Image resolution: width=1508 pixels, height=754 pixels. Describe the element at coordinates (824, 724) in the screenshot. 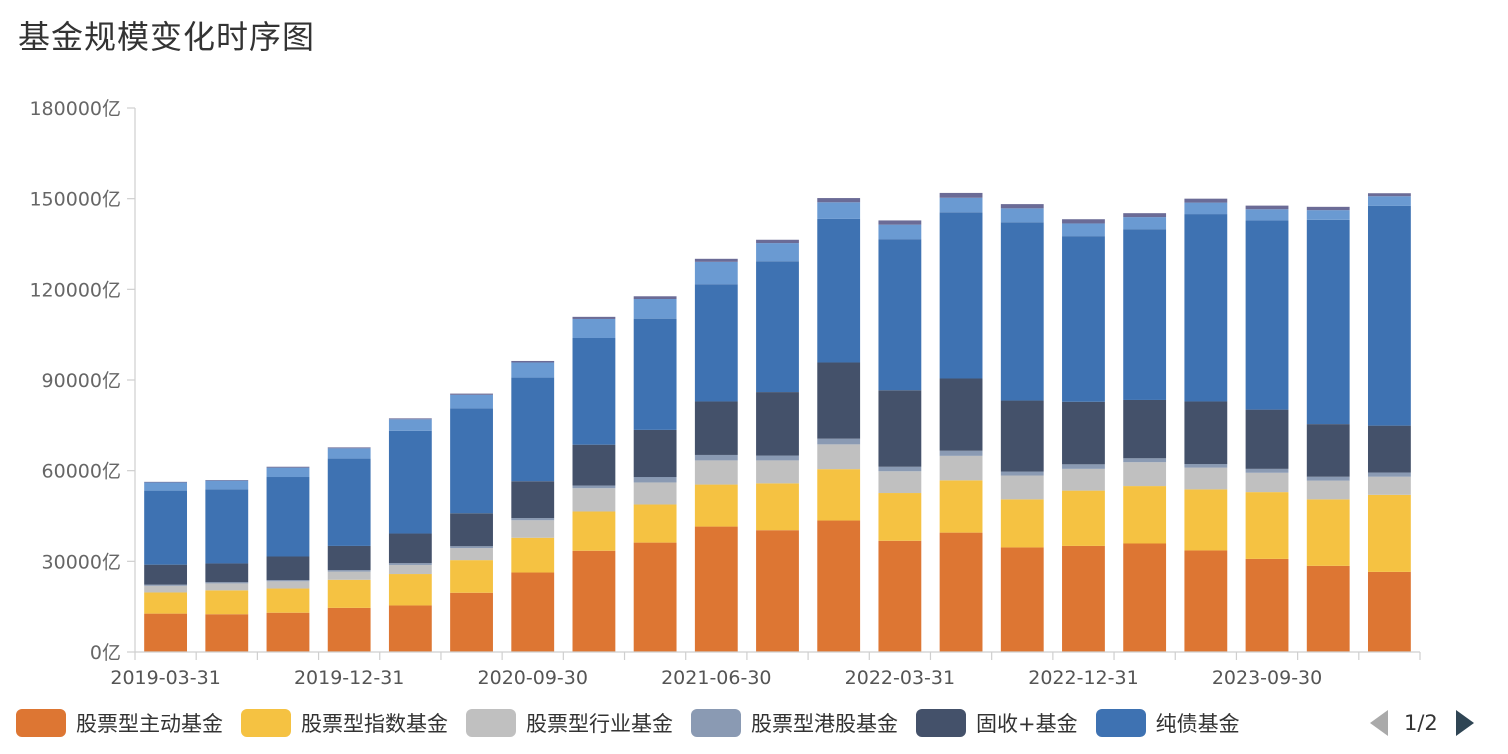

I see `legend-label: 股票型港股基金` at that location.